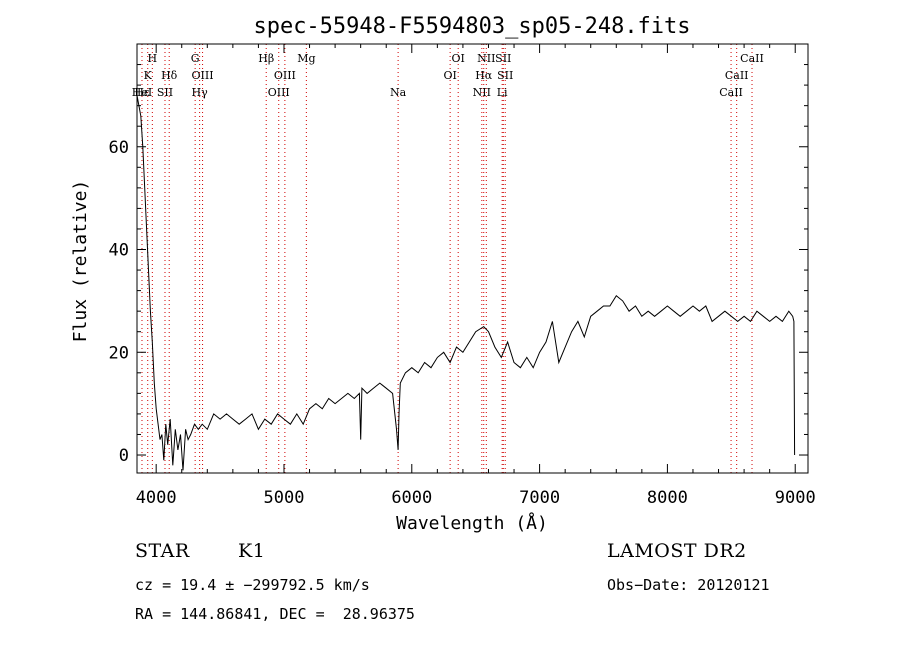 This screenshot has height=650, width=900. I want to click on chart-title: spec-55948-F5594803_sp05-248.fits, so click(471, 26).